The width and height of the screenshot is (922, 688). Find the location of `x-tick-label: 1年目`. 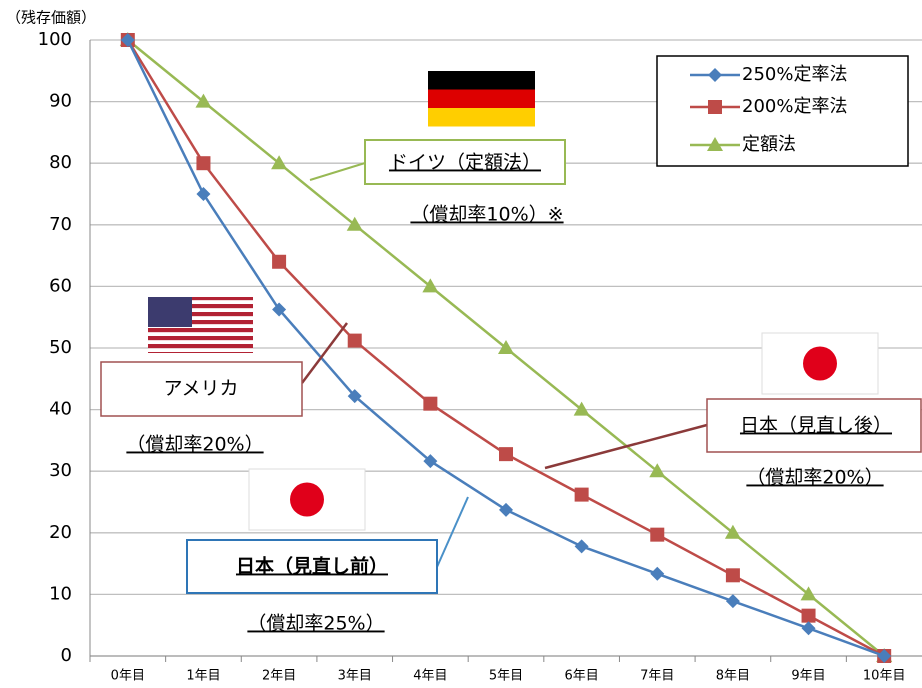

x-tick-label: 1年目 is located at coordinates (203, 676).